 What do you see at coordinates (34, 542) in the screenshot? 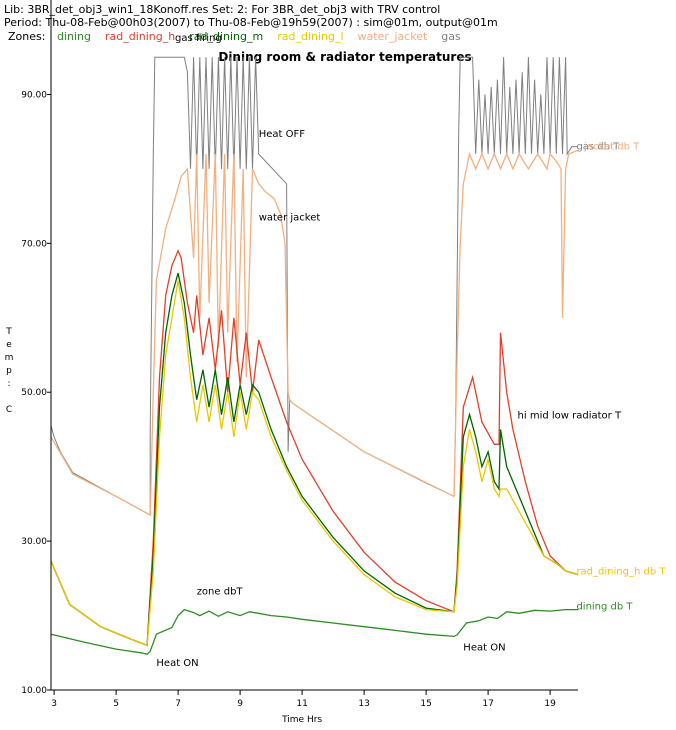
I see `y-tick-label: 30.00` at bounding box center [34, 542].